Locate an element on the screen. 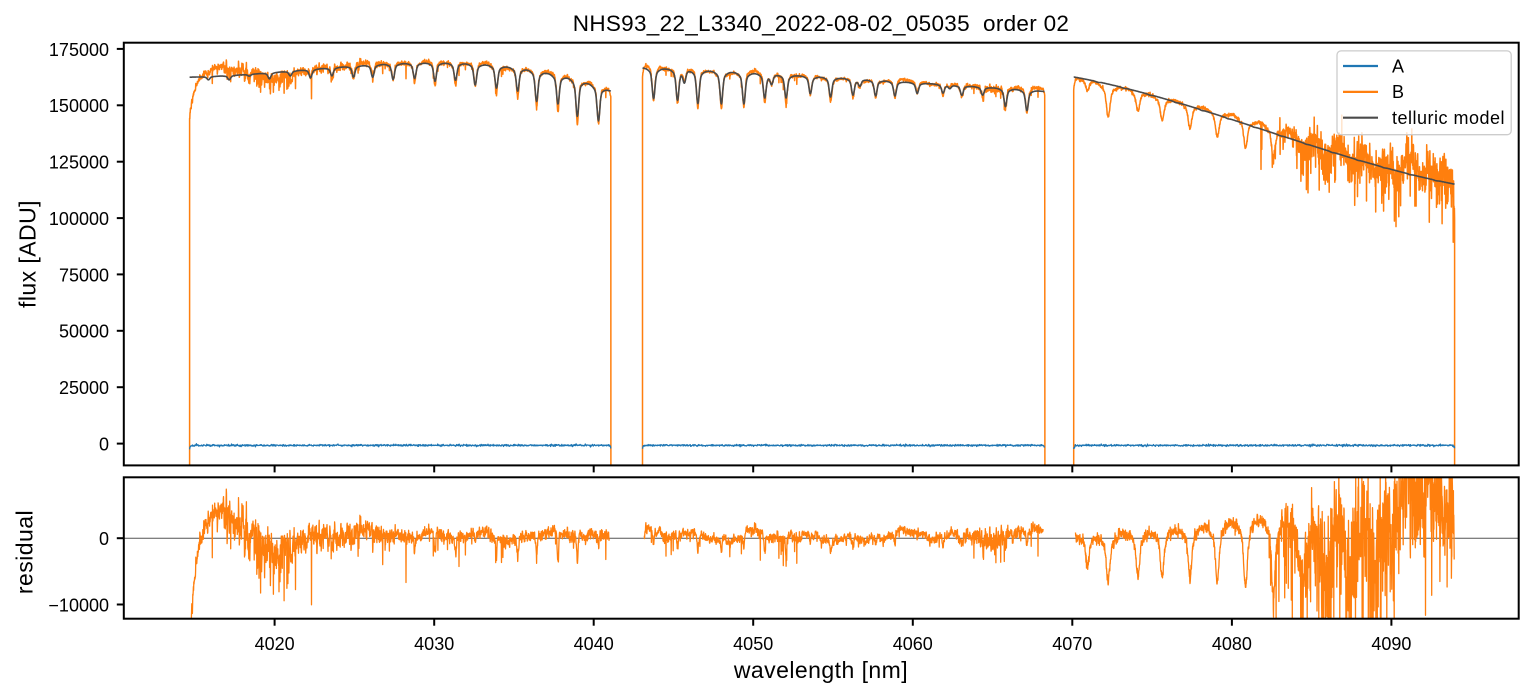  svg-text: 4060 is located at coordinates (913, 644).